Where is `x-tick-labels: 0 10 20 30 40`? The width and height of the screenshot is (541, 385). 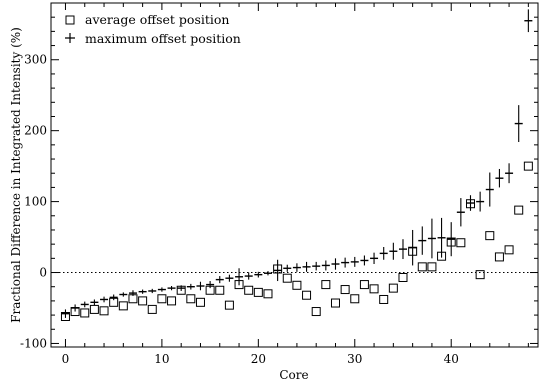 x-tick-labels: 0 10 20 30 40 is located at coordinates (260, 359).